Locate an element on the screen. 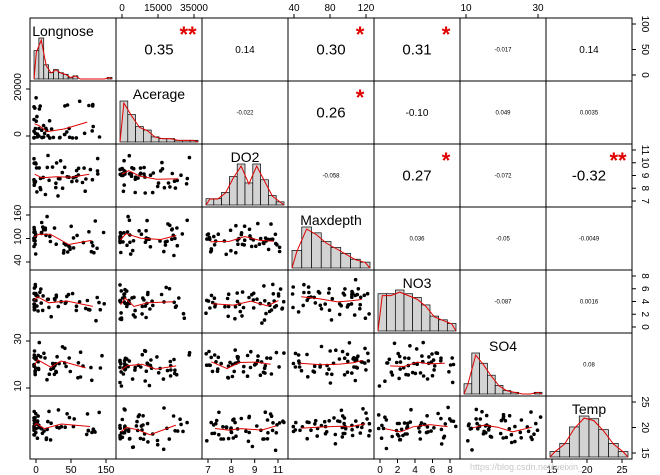  bottom-tick-label-4-0: 0 is located at coordinates (380, 470).